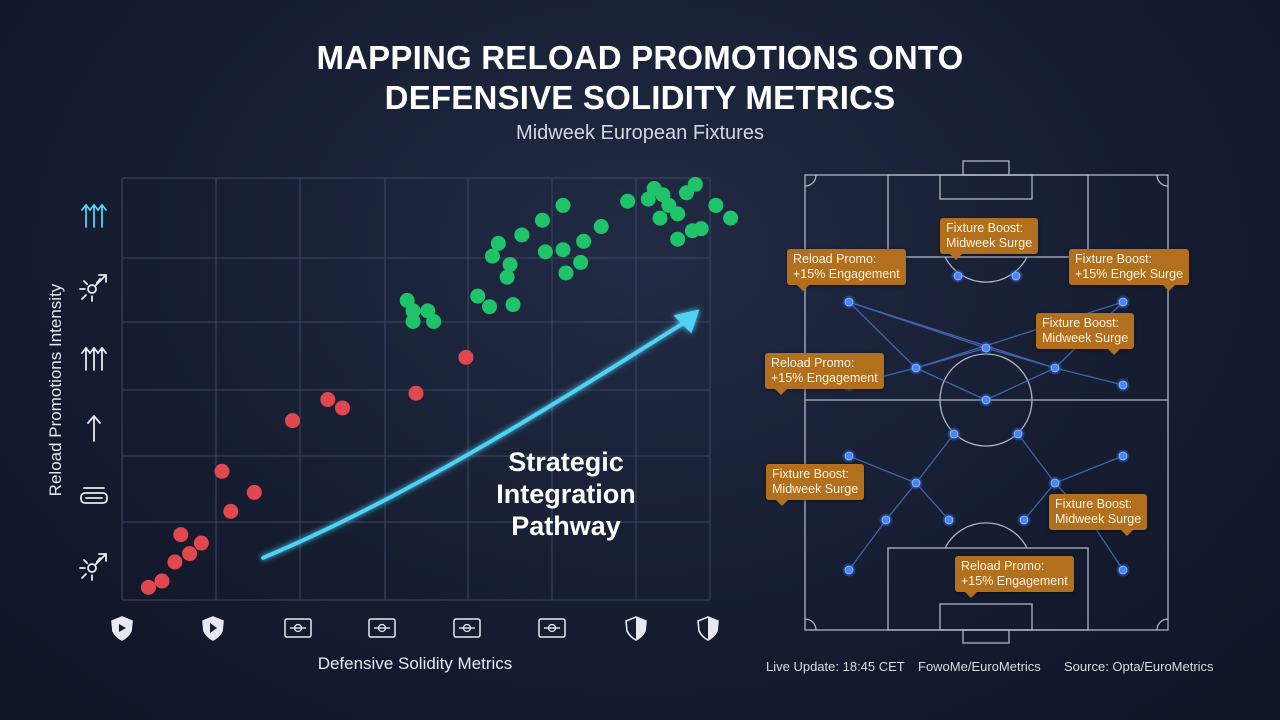 The height and width of the screenshot is (720, 1280). What do you see at coordinates (213, 628) in the screenshot?
I see `shield-play-icon` at bounding box center [213, 628].